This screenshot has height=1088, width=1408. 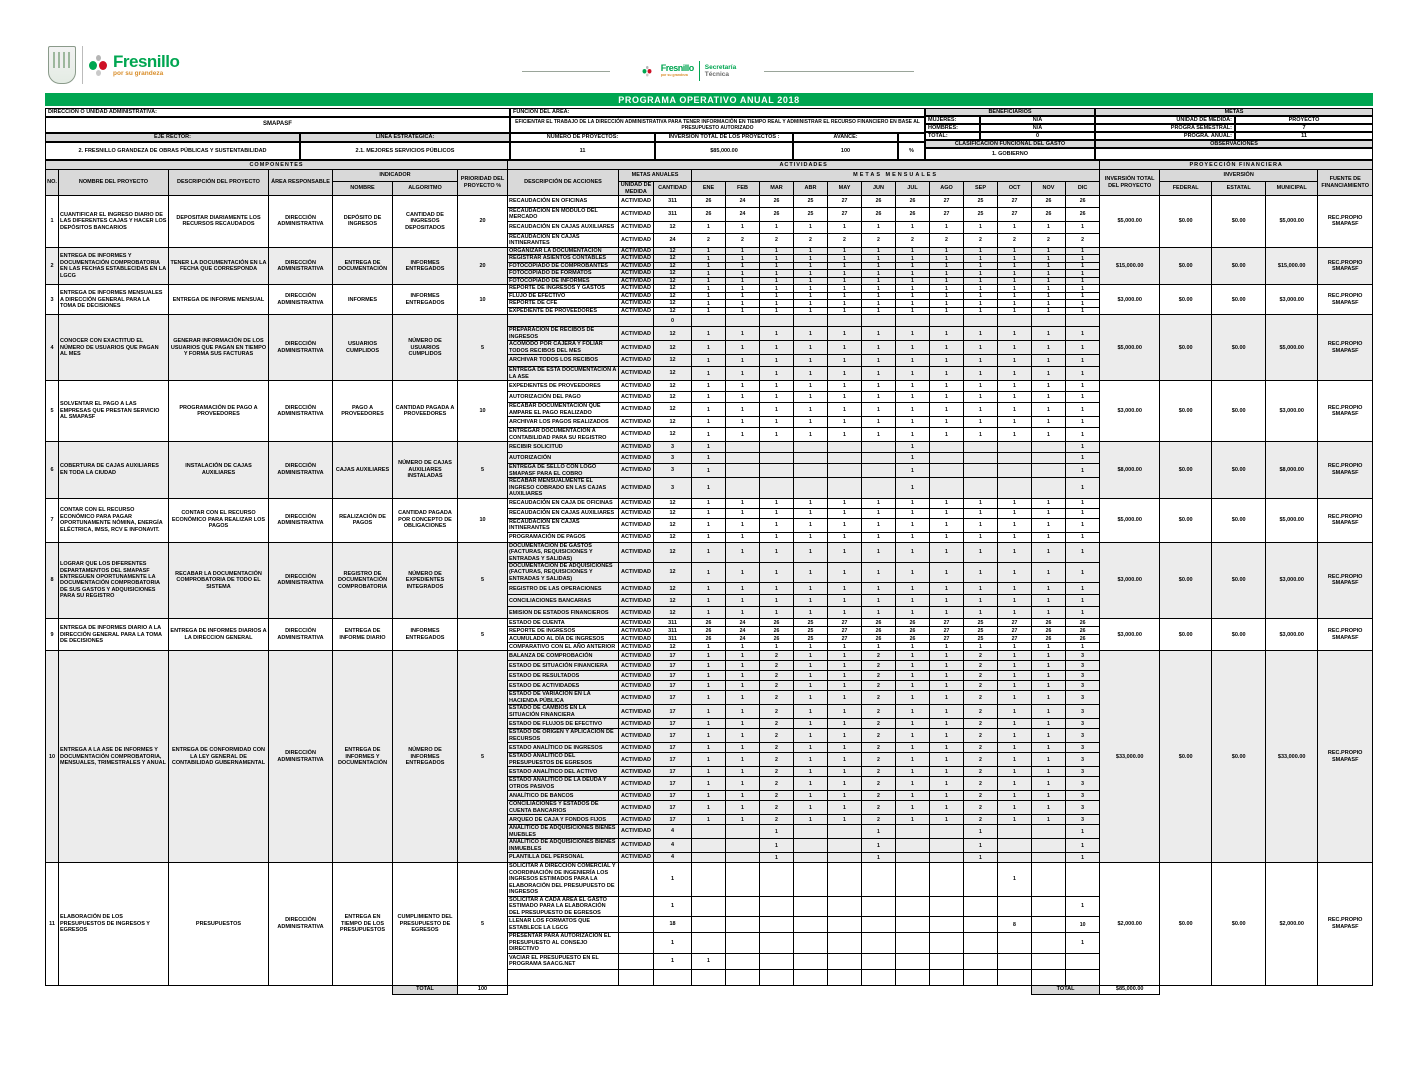 I want to click on action-description: PREPARACIÓN DE RECIBOS DE INGRESOS, so click(x=563, y=334).